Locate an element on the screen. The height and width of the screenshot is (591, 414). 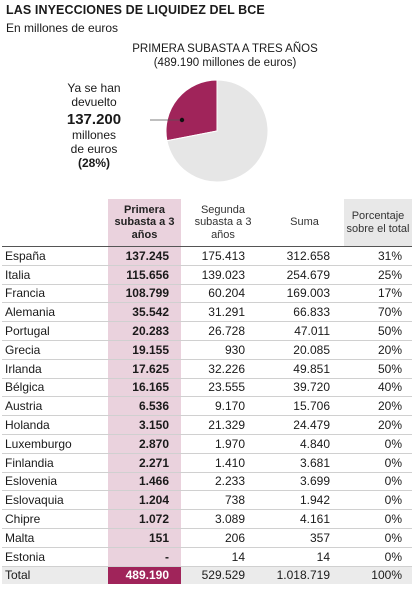
row-segunda-subasta: 930 is located at coordinates (223, 350).